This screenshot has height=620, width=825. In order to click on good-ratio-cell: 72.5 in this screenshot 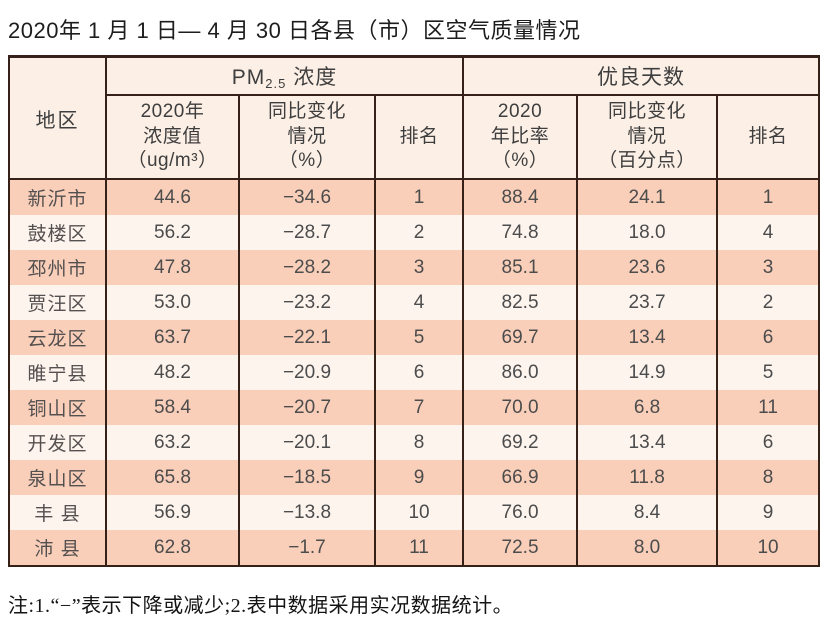, I will do `click(520, 548)`.